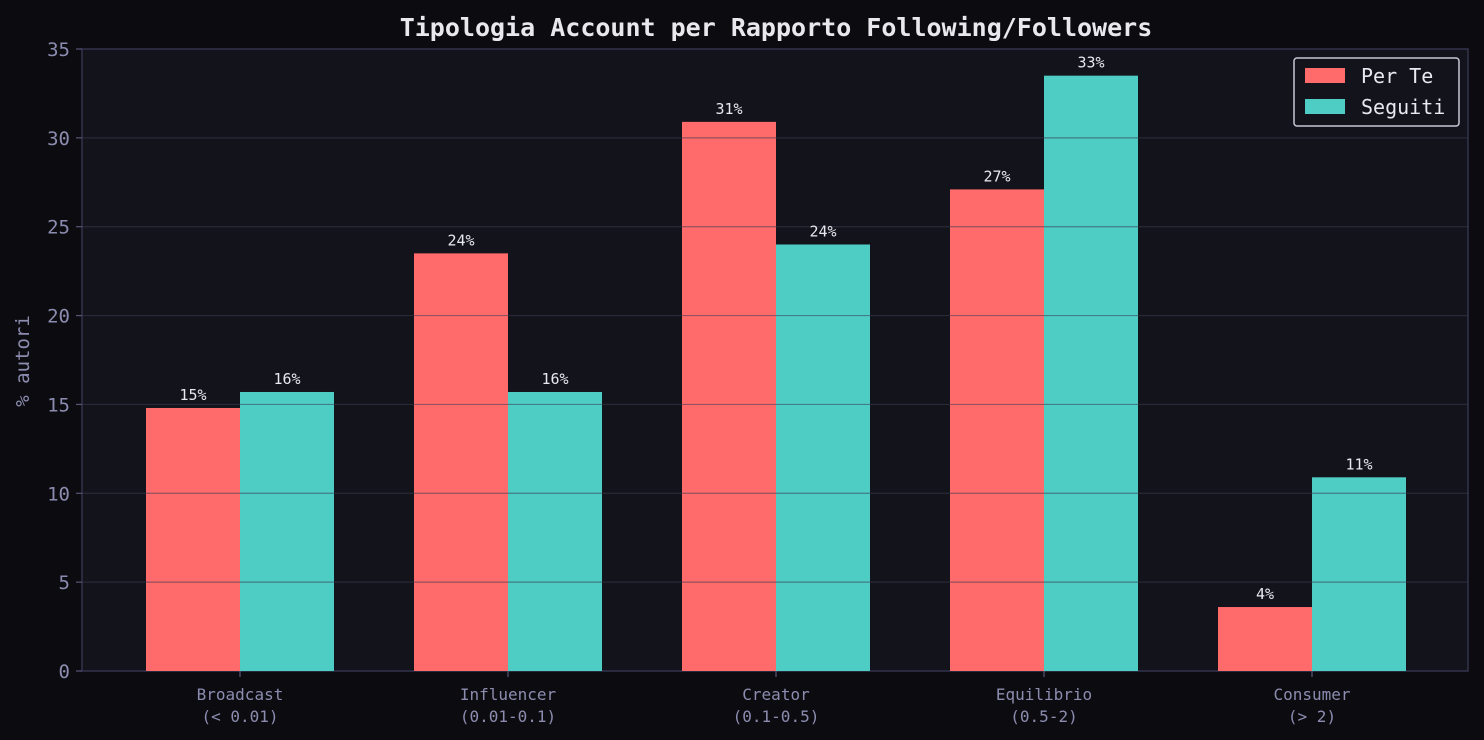 The image size is (1484, 740). What do you see at coordinates (58, 50) in the screenshot?
I see `y-tick-label-7: 35` at bounding box center [58, 50].